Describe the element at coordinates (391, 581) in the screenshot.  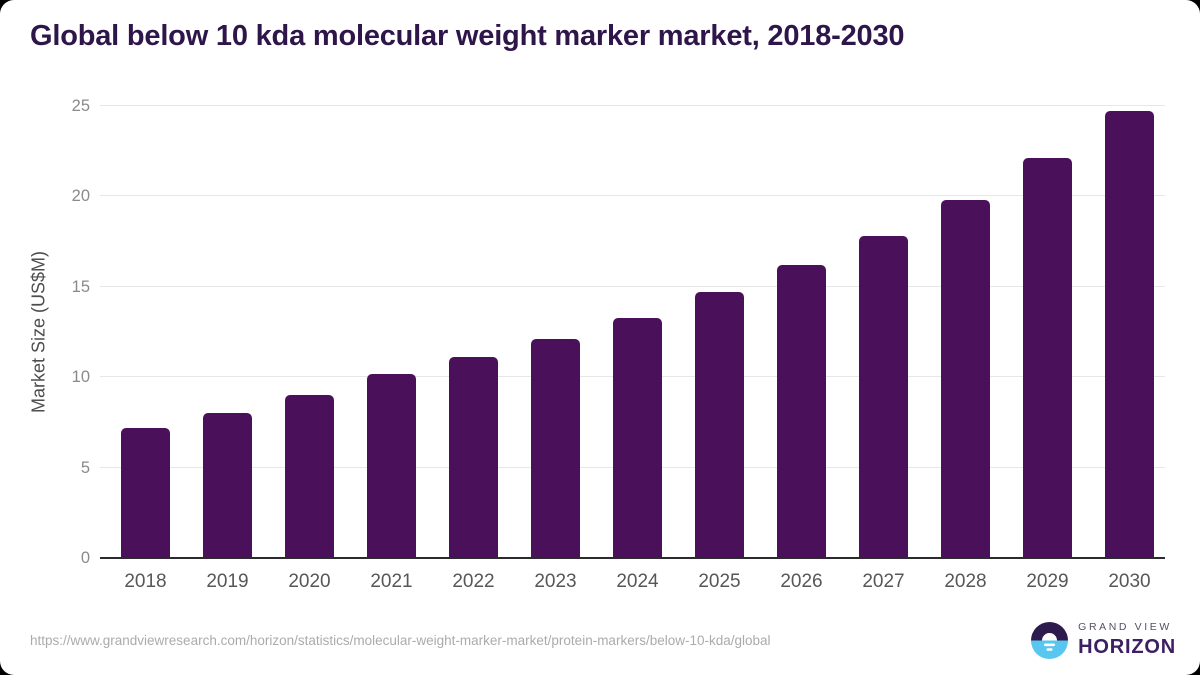
I see `x-tick-label: 2021` at that location.